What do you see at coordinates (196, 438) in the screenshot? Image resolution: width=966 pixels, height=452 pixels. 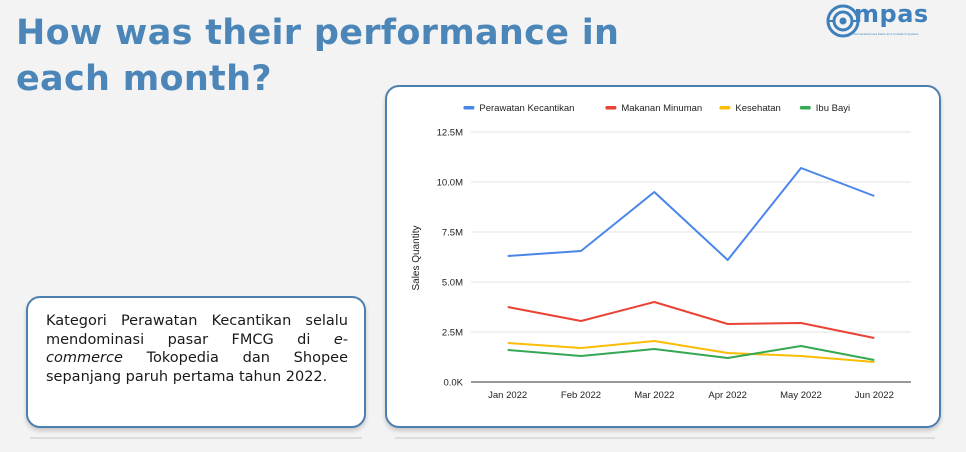 I see `note-bottom-divider` at bounding box center [196, 438].